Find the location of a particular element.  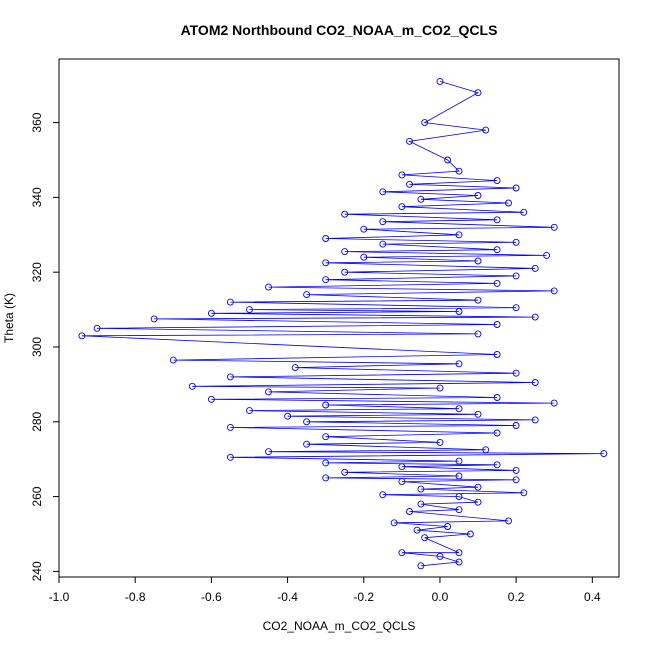

y-tick-label: 300 is located at coordinates (37, 347).